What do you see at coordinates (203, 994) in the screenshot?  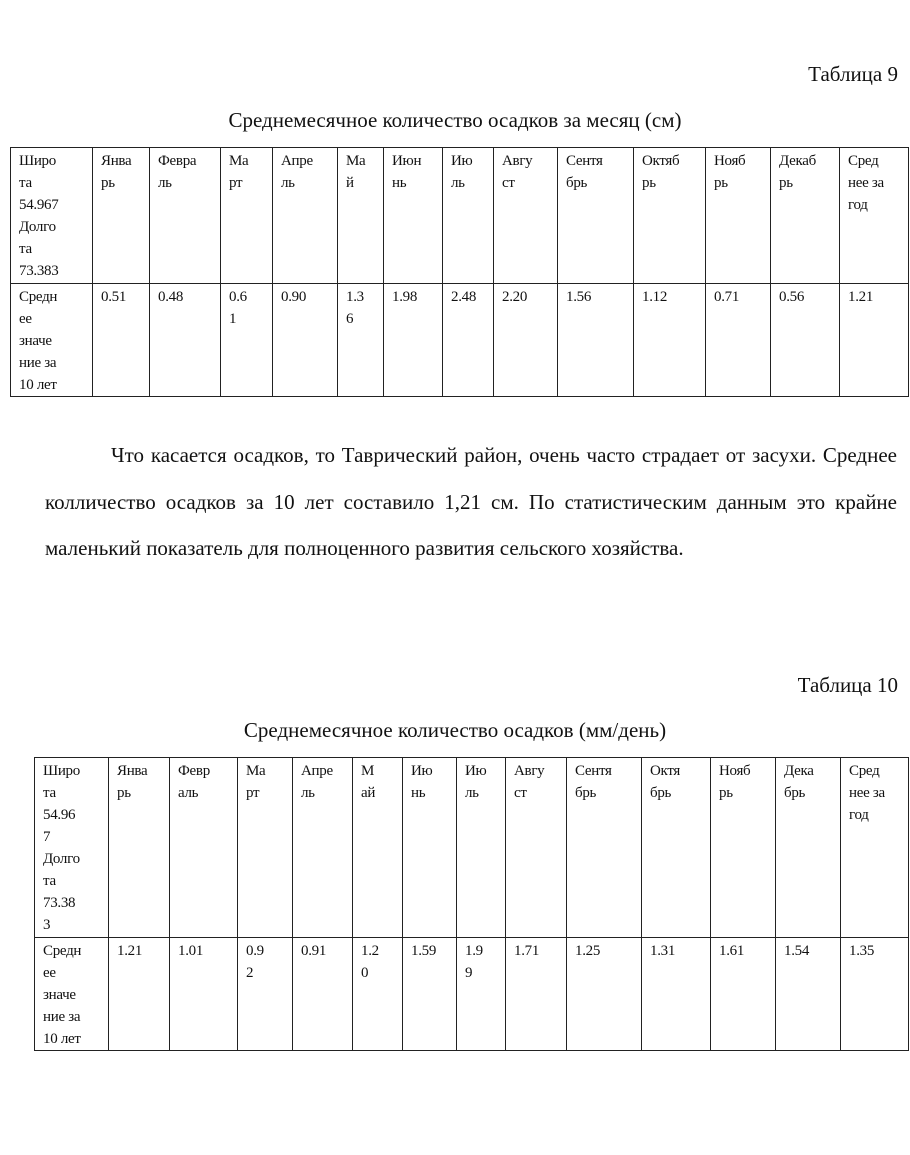 I see `value-cell: 1.01` at bounding box center [203, 994].